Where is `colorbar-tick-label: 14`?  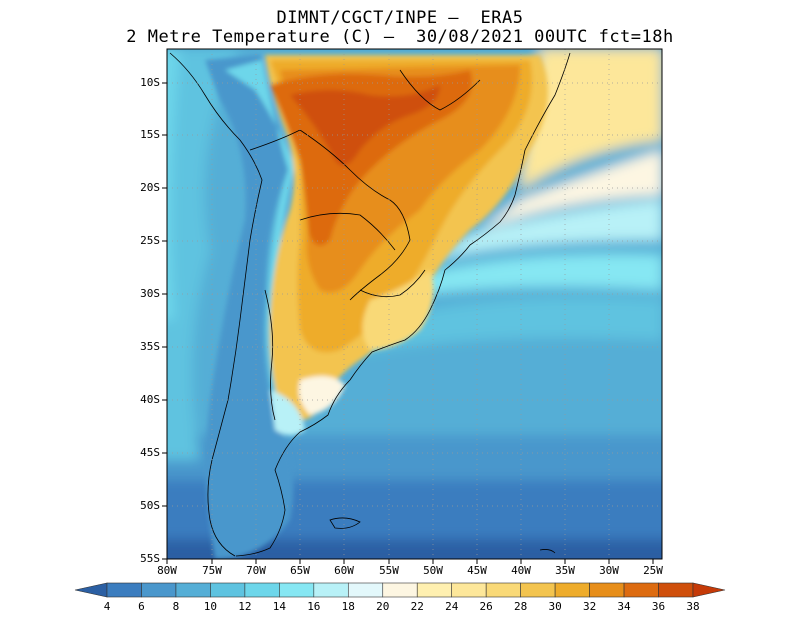
colorbar-tick-label: 14 is located at coordinates (279, 606).